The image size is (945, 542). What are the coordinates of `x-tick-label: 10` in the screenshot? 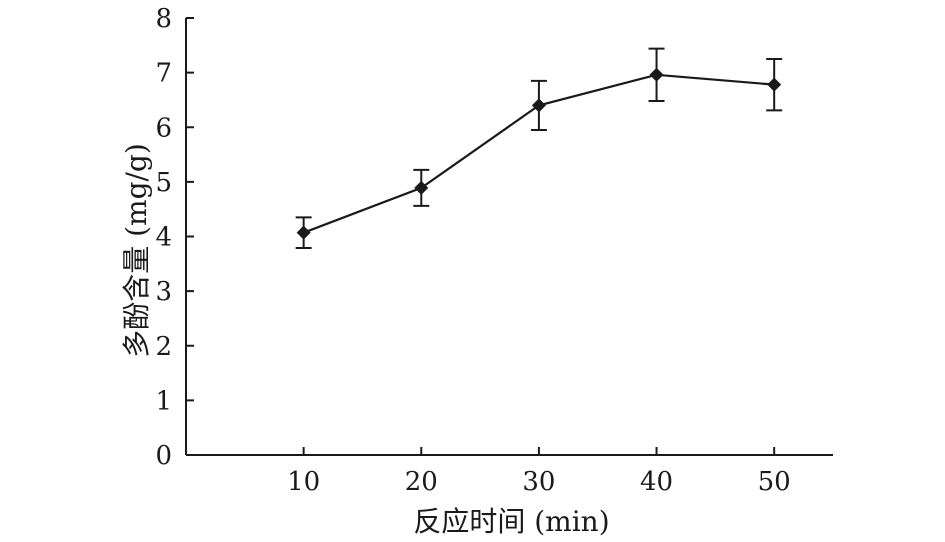 It's located at (303, 482).